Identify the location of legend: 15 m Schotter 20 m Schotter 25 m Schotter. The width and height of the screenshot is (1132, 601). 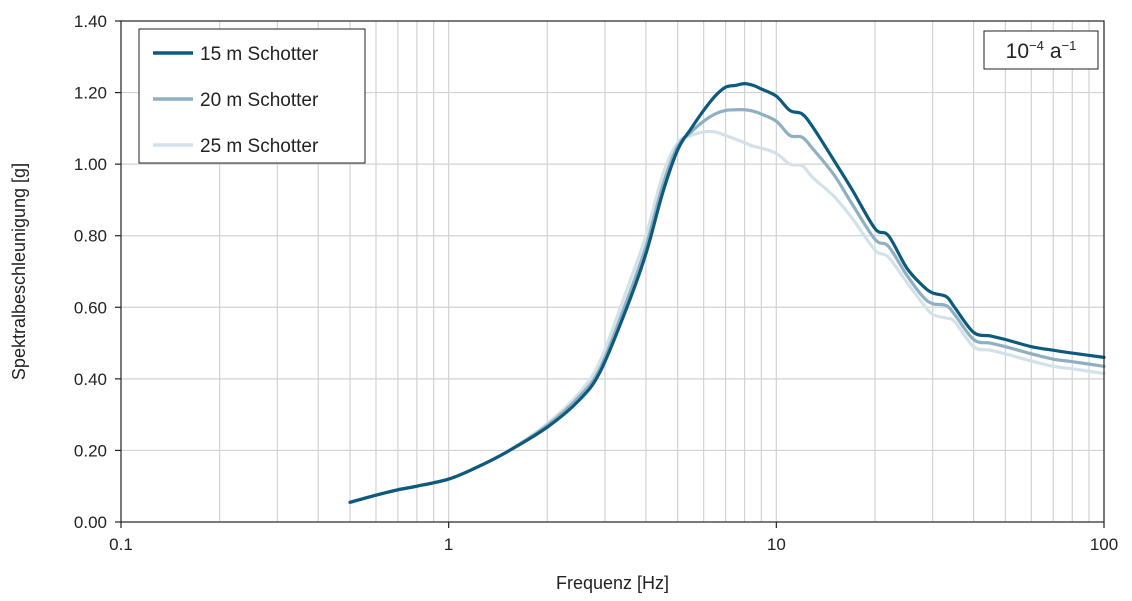
(252, 96).